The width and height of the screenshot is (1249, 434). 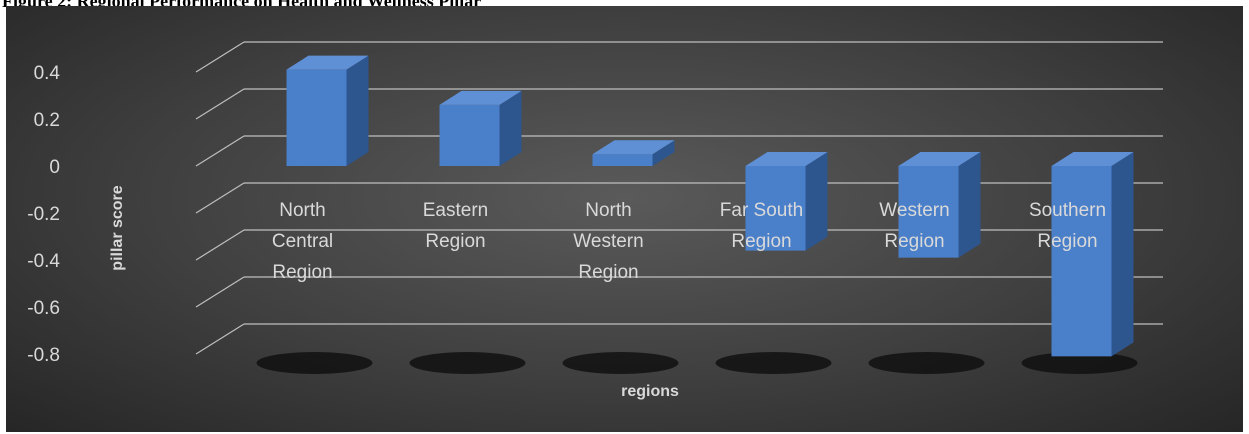 I want to click on y-tick-label: -0.8, so click(x=43, y=355).